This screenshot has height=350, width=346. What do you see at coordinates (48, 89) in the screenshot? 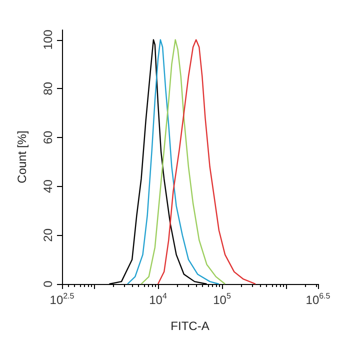
I see `y-tick-label: 80` at bounding box center [48, 89].